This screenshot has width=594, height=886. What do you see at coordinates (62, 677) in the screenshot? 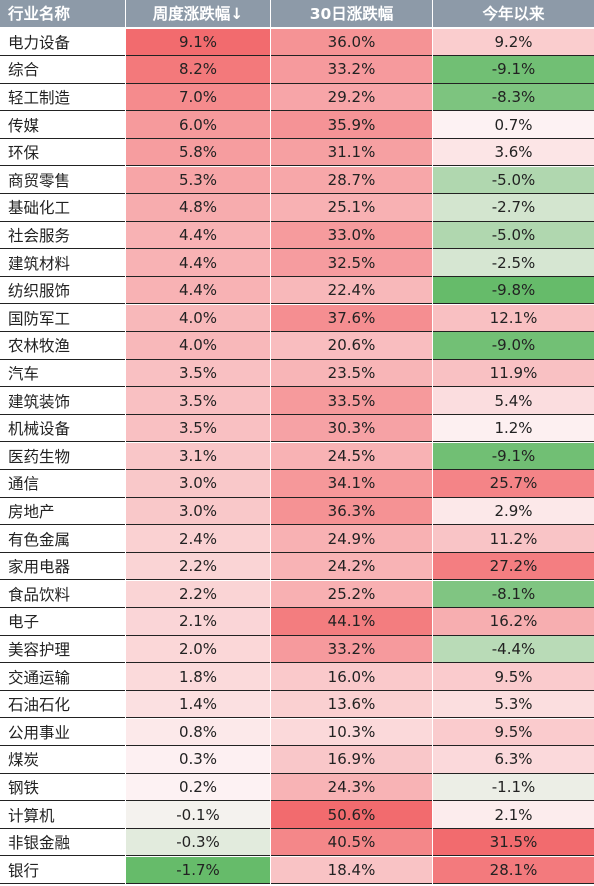
I see `industry-name-cell: 交通运输` at bounding box center [62, 677].